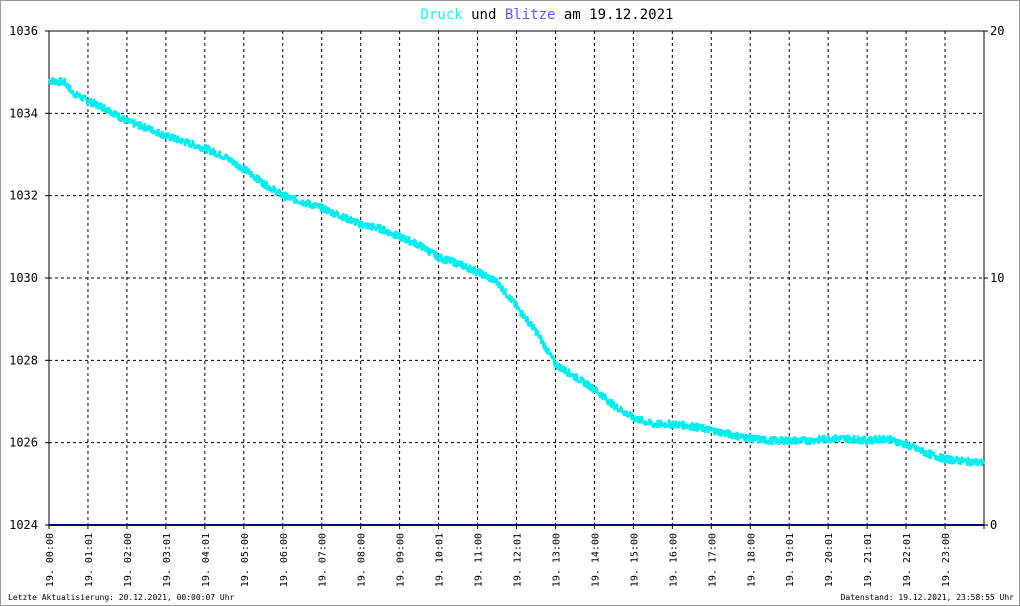 The width and height of the screenshot is (1020, 606). What do you see at coordinates (946, 560) in the screenshot?
I see `x-tick-label: 19. 23:00` at bounding box center [946, 560].